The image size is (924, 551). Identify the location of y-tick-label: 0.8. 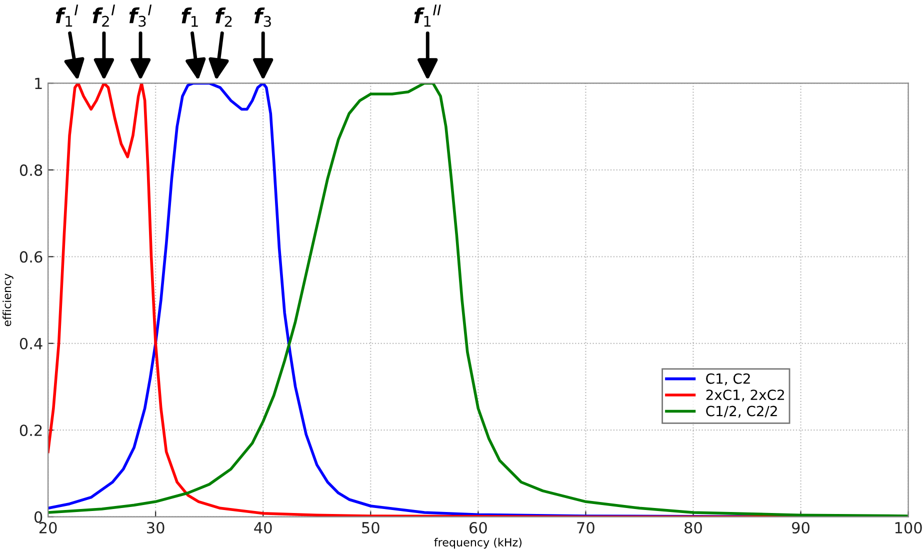
(31, 170).